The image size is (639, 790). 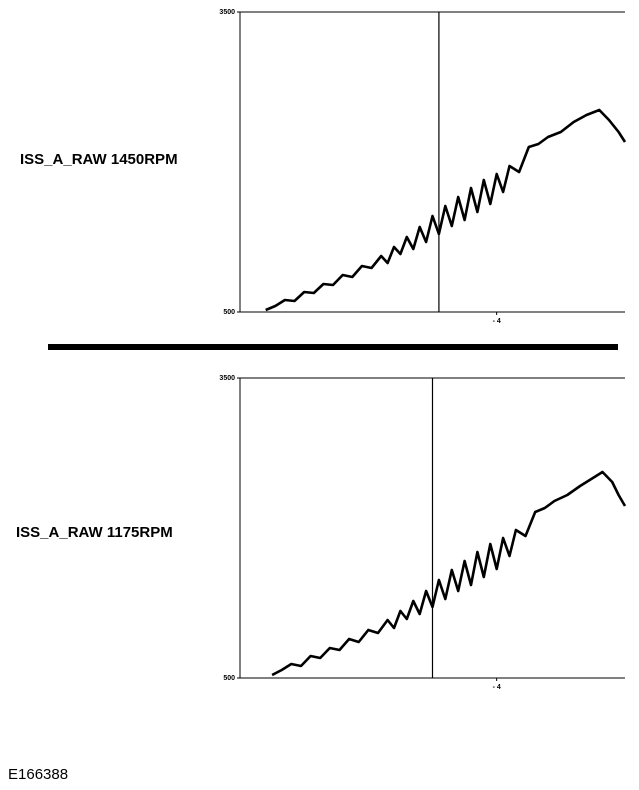 I want to click on chart-title: ISS_A_RAW 1175RPM, so click(x=94, y=532).